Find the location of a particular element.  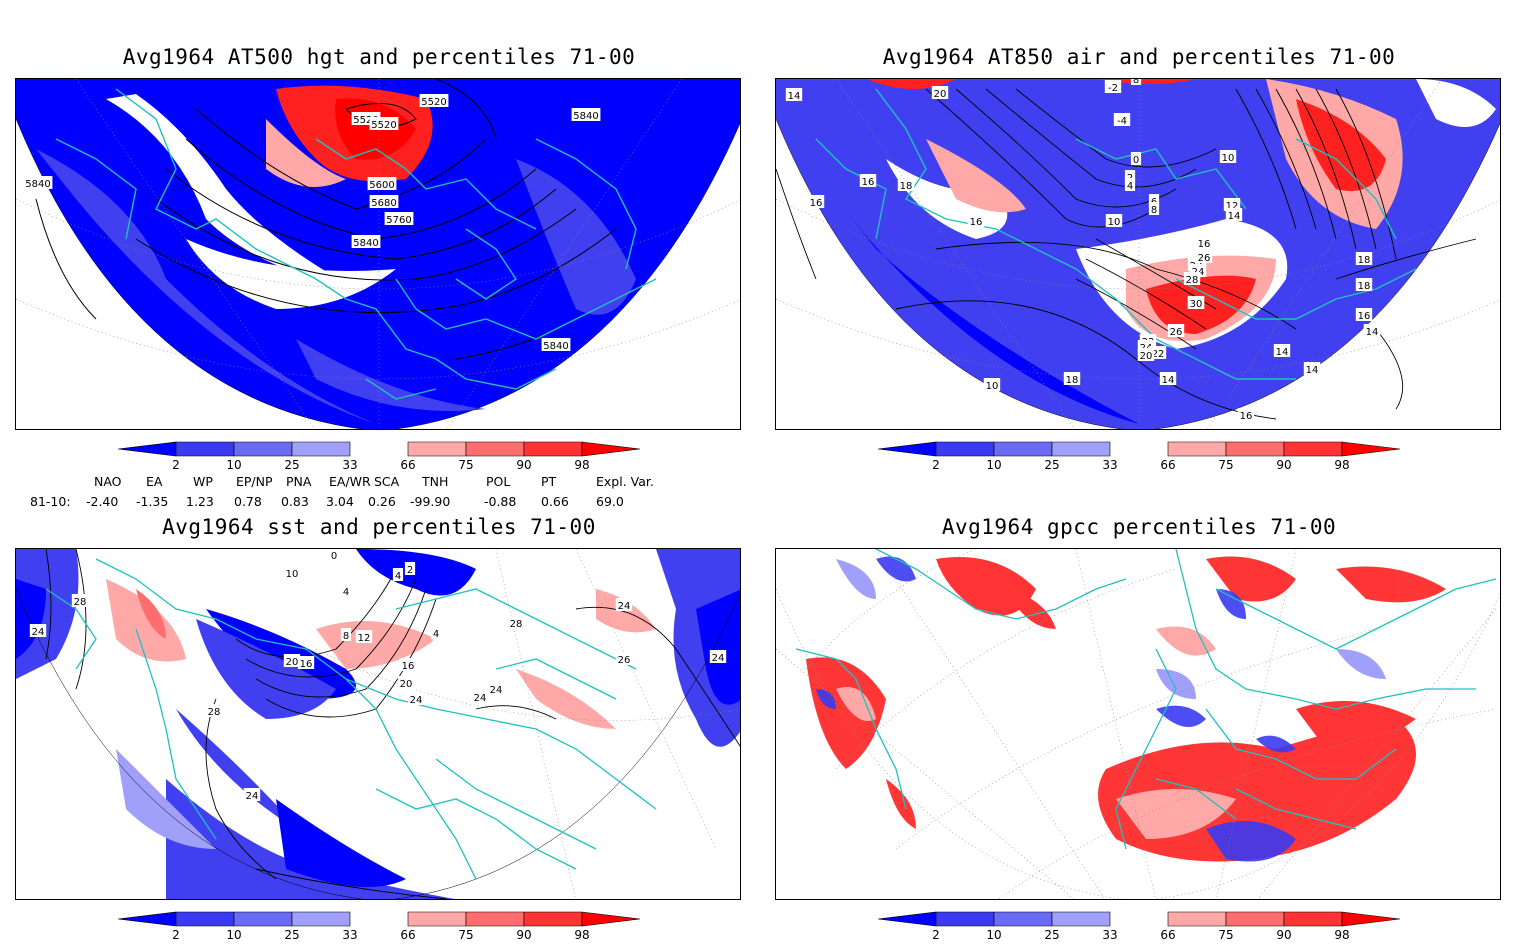

contour-label: 2 is located at coordinates (410, 569).